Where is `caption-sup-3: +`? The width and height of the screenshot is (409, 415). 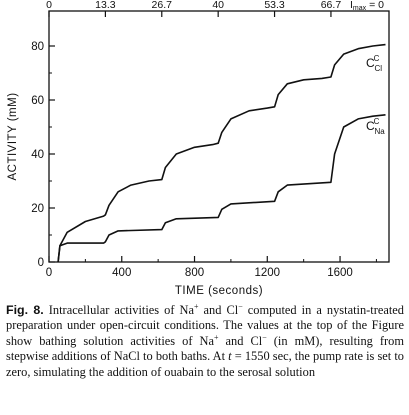 caption-sup-3: + is located at coordinates (216, 337).